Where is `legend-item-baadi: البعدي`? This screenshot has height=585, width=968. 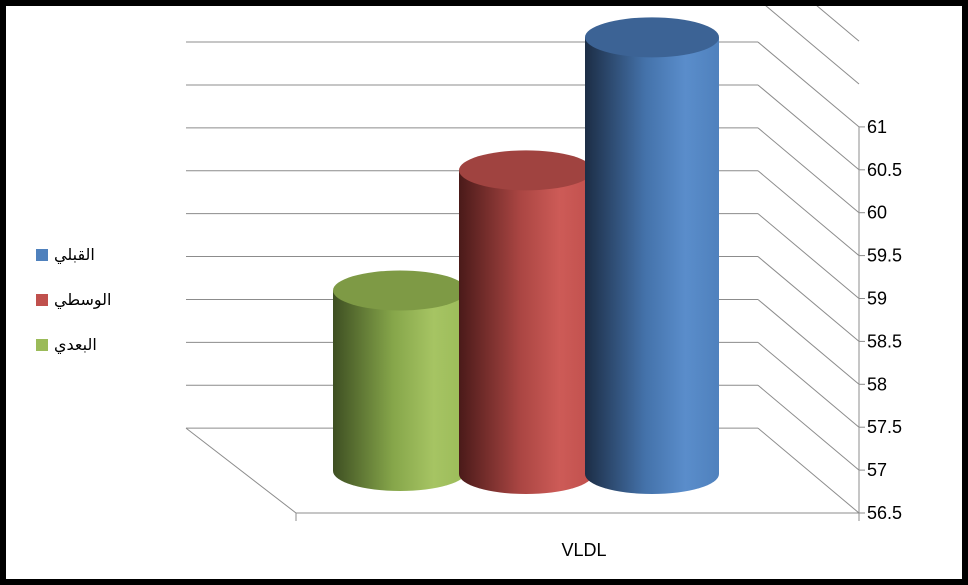
legend-item-baadi: البعدي is located at coordinates (96, 344).